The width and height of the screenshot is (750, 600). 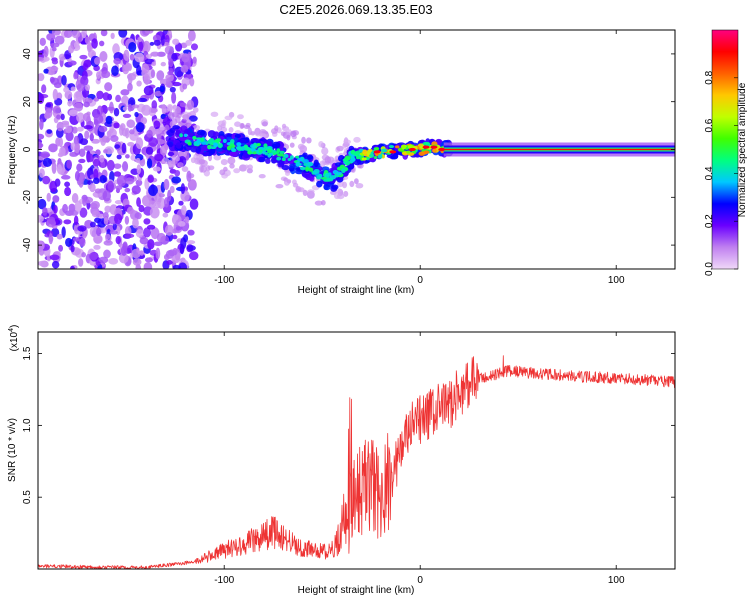 I want to click on chart-title: C2E5.2026.069.13.35.E03, so click(x=355, y=9).